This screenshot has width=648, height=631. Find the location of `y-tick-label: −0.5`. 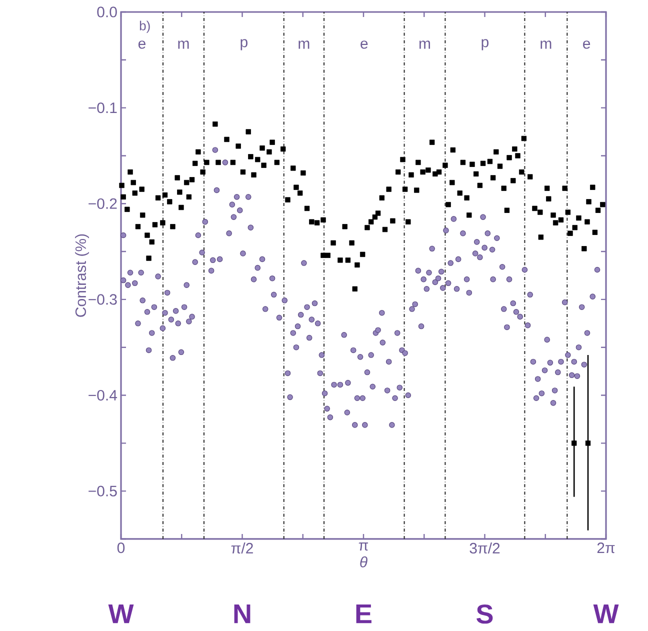

y-tick-label: −0.5 is located at coordinates (102, 491).